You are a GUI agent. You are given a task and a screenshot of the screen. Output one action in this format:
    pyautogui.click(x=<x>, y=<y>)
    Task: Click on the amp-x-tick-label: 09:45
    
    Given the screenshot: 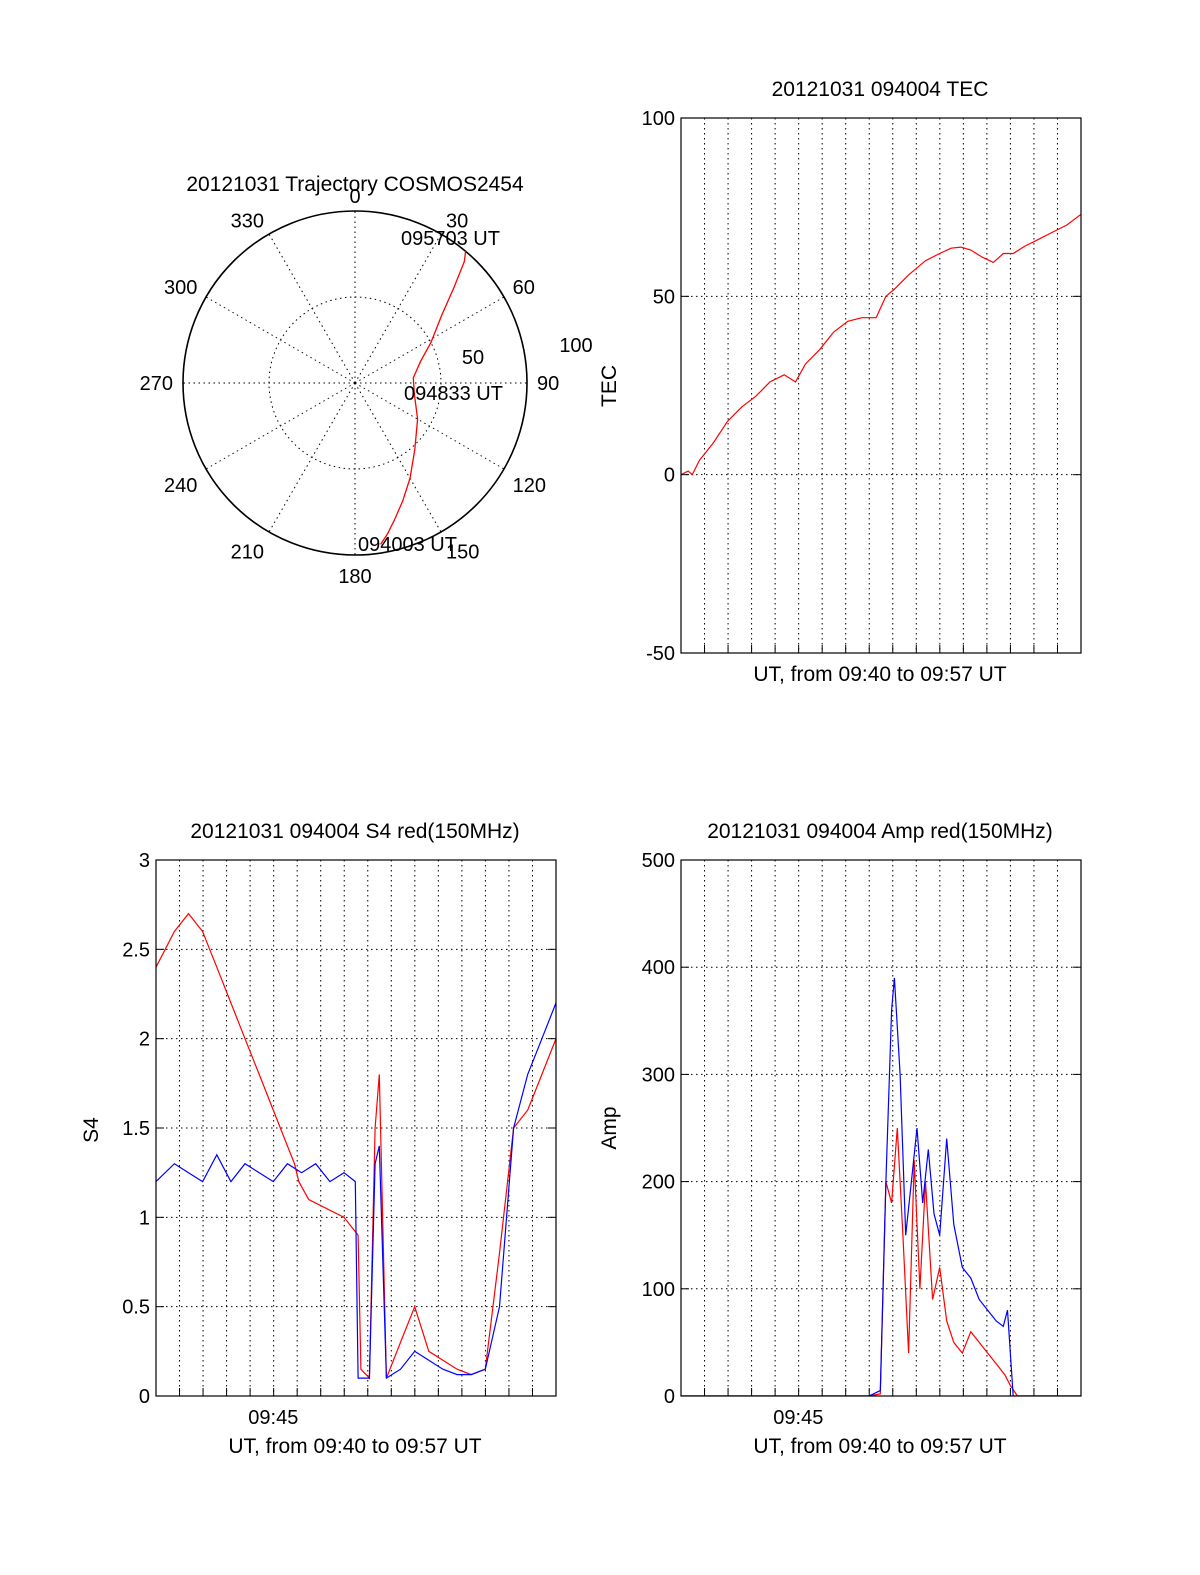 What is the action you would take?
    pyautogui.click(x=798, y=1418)
    